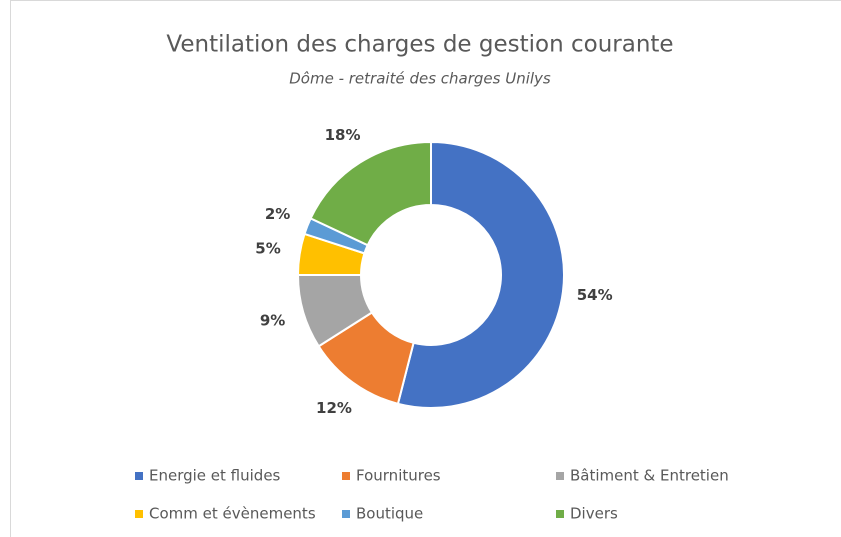  Describe the element at coordinates (267, 249) in the screenshot. I see `data-label: 5%` at that location.